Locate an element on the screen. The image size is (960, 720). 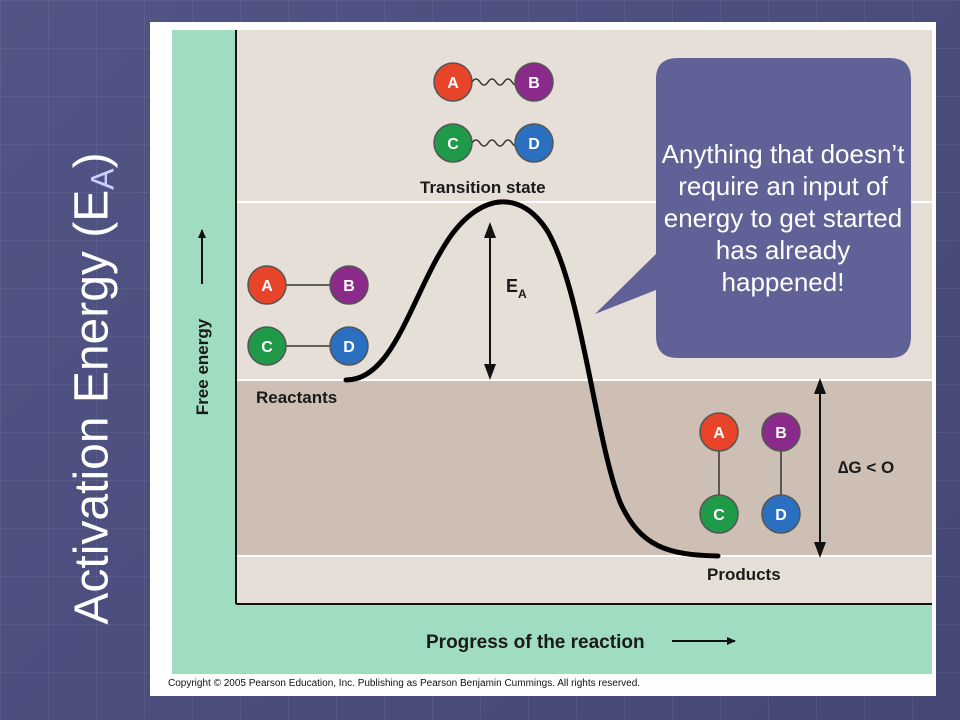
ea-arrow-head-up is located at coordinates (490, 230).